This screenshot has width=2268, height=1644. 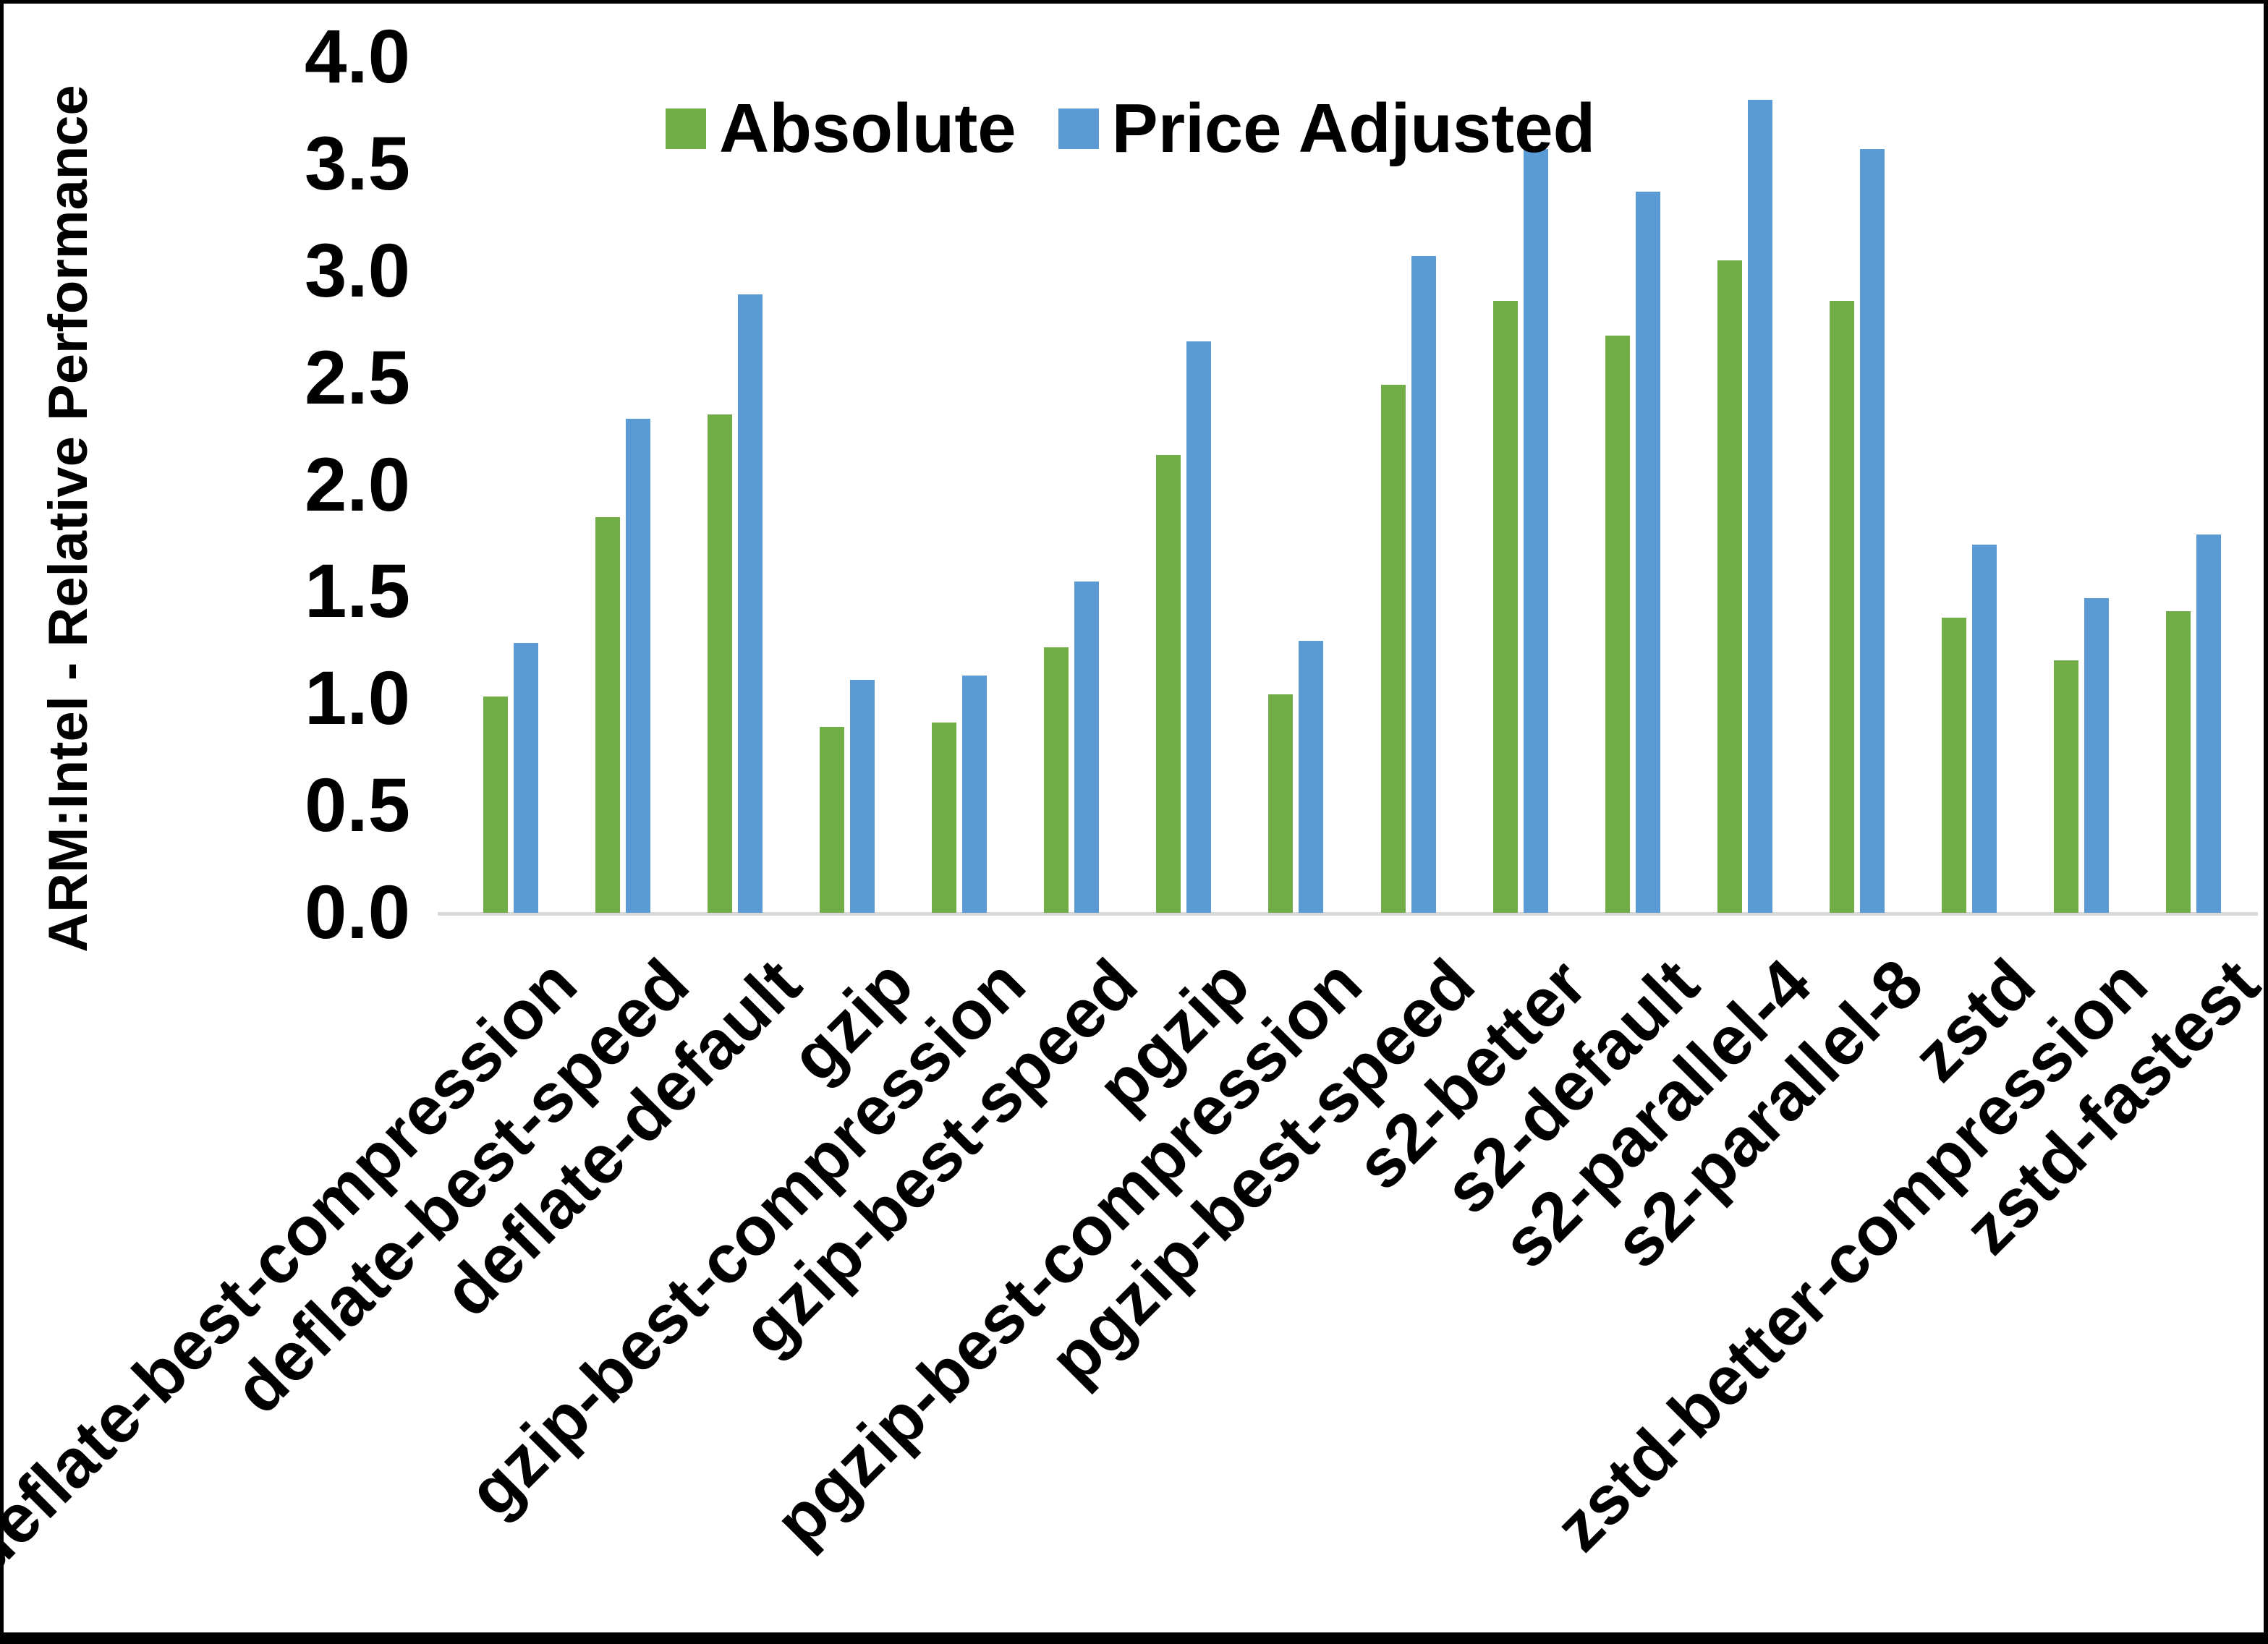 I want to click on bar-group-gzip-best-speed, so click(x=1072, y=485).